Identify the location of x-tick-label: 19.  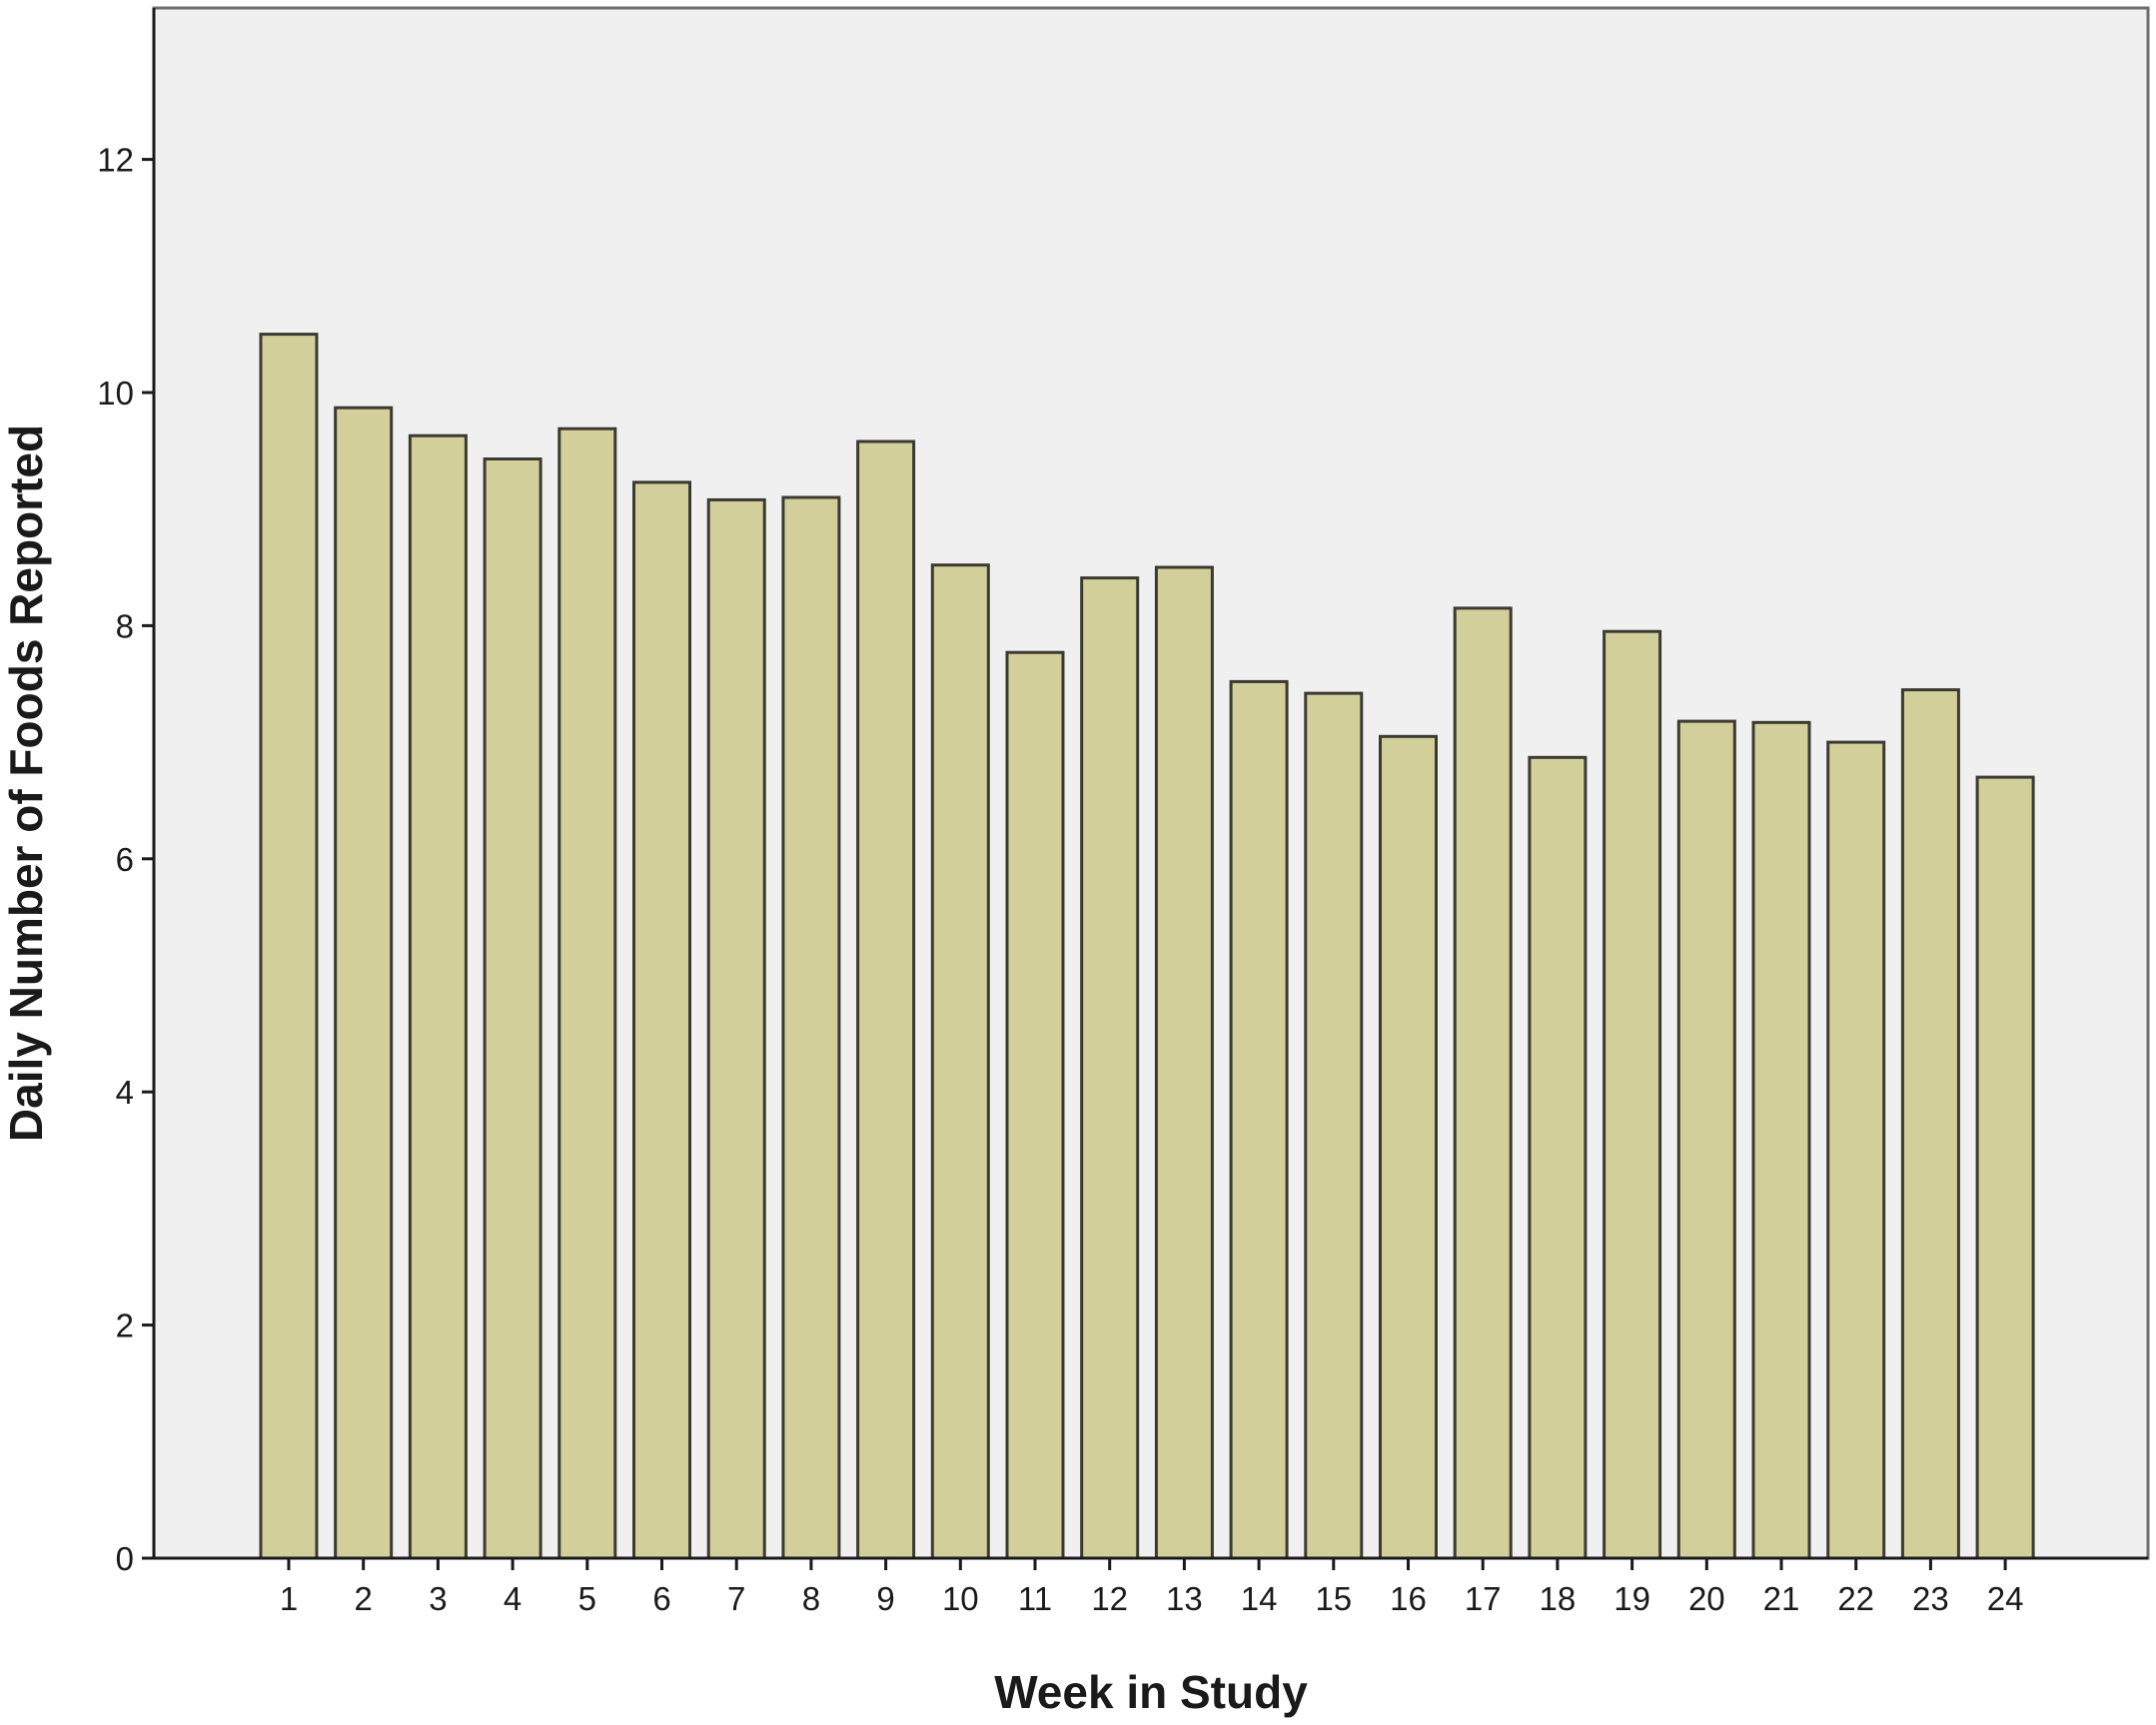
(1632, 1598).